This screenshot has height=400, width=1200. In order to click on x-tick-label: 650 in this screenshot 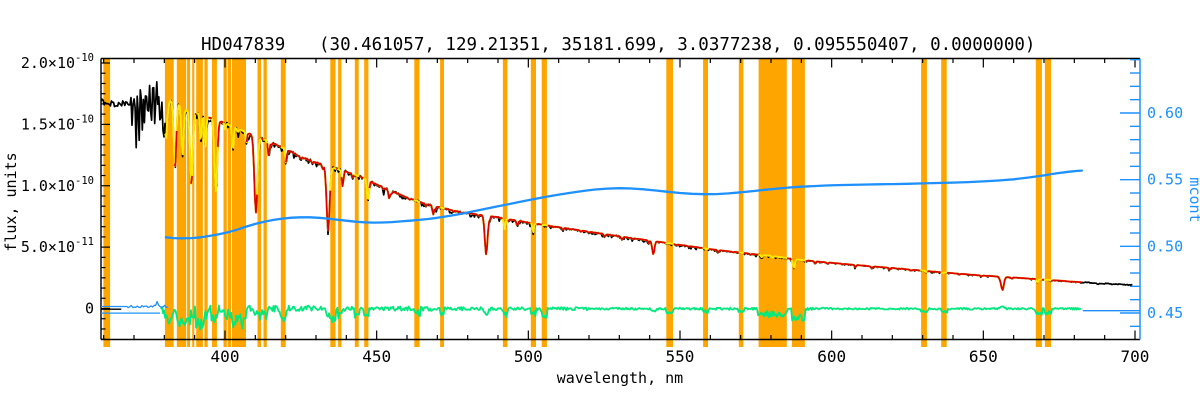, I will do `click(983, 356)`.